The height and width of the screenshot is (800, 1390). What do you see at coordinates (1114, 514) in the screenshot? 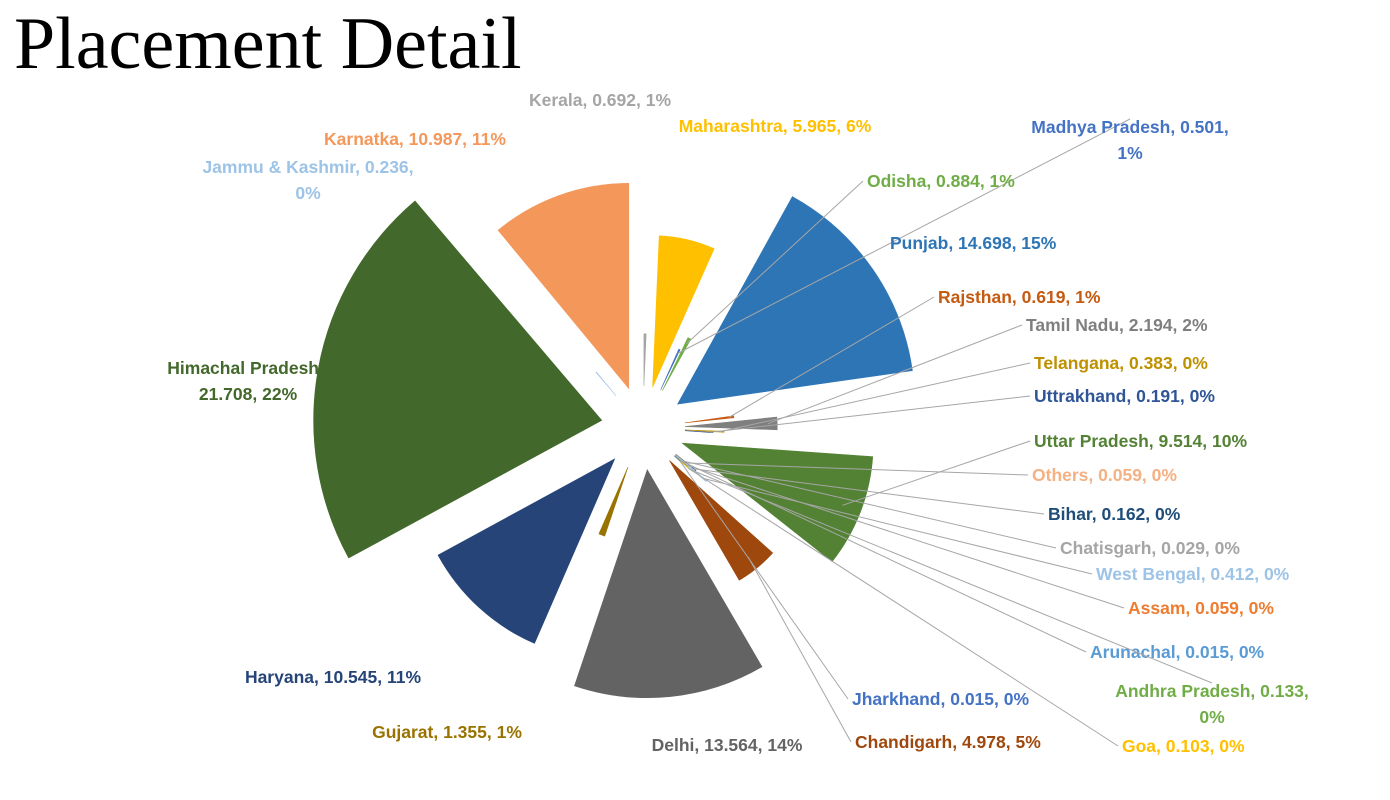
I see `data-label-bihar: Bihar, 0.162, 0%` at bounding box center [1114, 514].